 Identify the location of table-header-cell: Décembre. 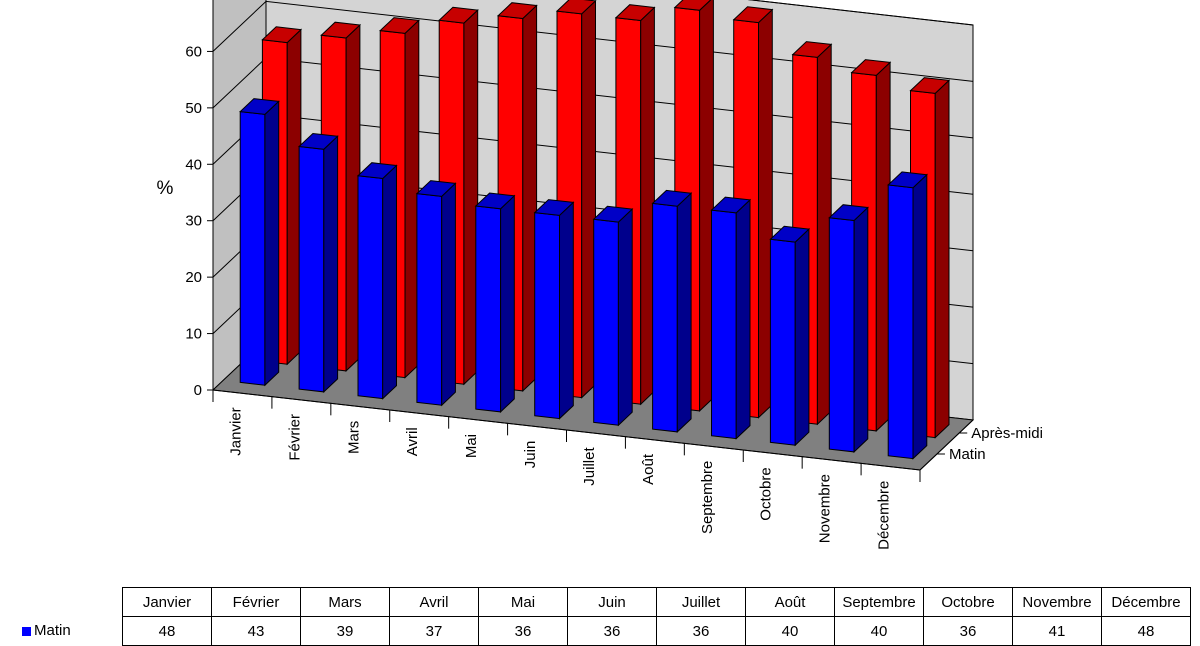
(1146, 602).